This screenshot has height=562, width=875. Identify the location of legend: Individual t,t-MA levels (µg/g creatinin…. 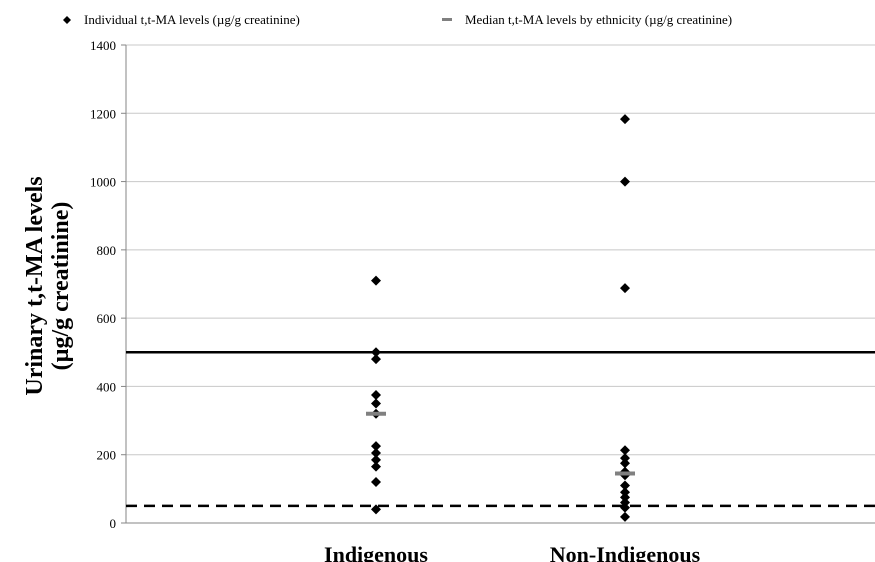
(397, 19).